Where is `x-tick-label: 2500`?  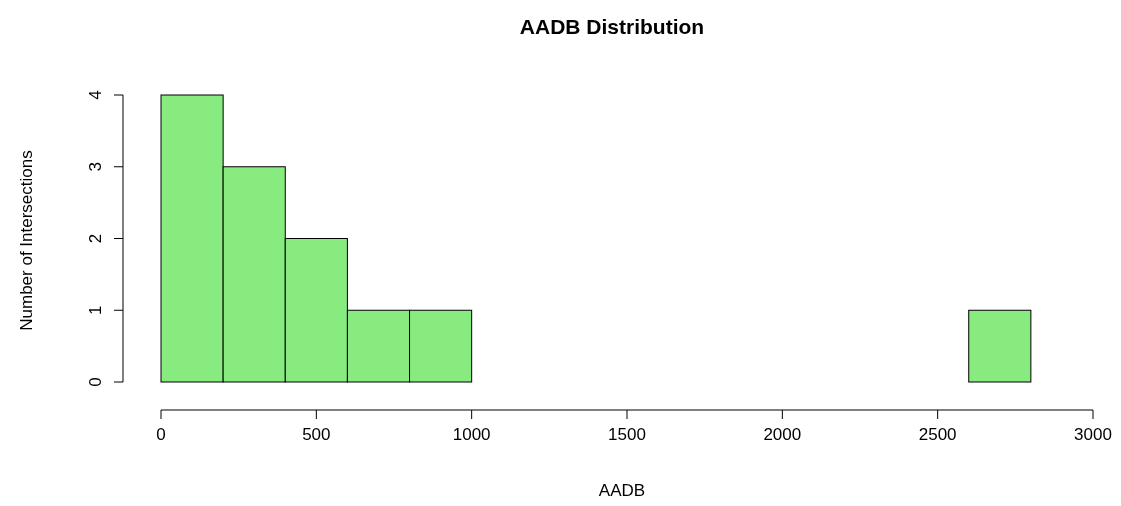 x-tick-label: 2500 is located at coordinates (937, 434).